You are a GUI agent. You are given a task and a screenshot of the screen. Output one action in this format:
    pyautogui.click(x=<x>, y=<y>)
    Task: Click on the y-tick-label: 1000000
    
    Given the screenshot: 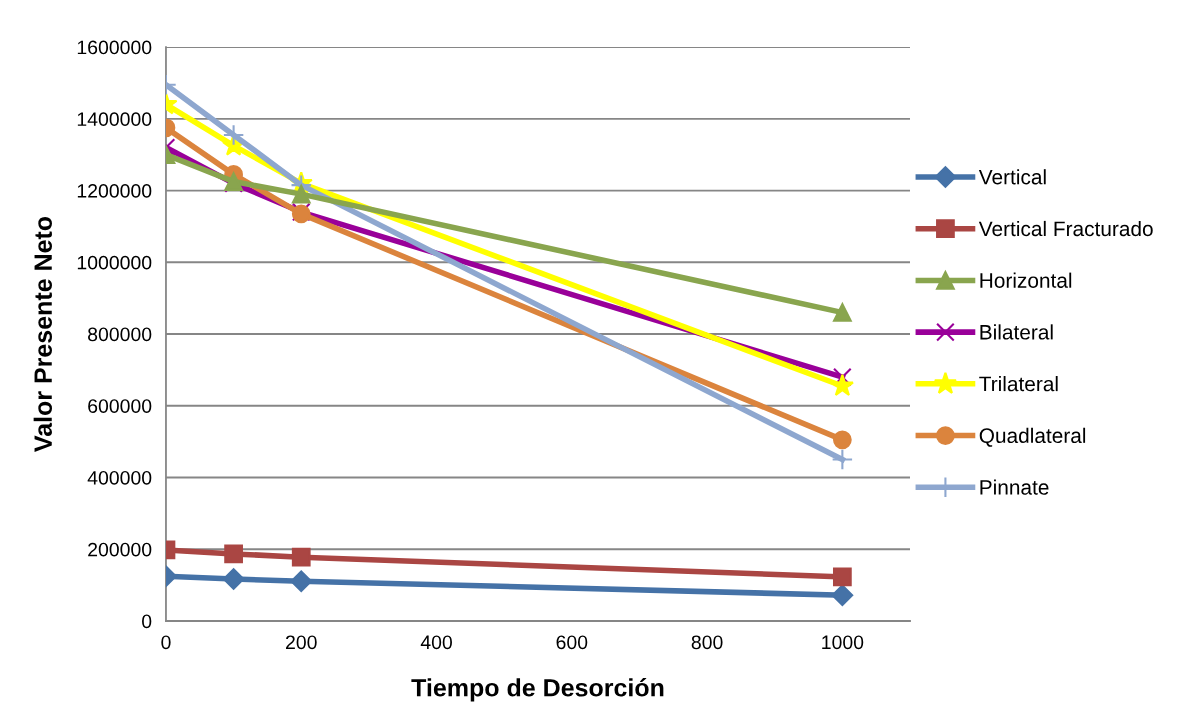 What is the action you would take?
    pyautogui.click(x=114, y=262)
    